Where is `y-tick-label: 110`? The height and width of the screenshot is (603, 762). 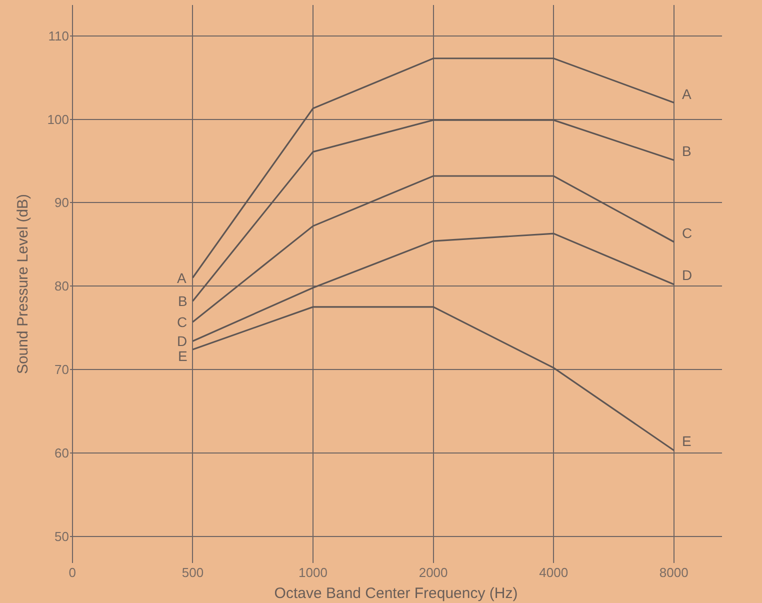
y-tick-label: 110 is located at coordinates (58, 36).